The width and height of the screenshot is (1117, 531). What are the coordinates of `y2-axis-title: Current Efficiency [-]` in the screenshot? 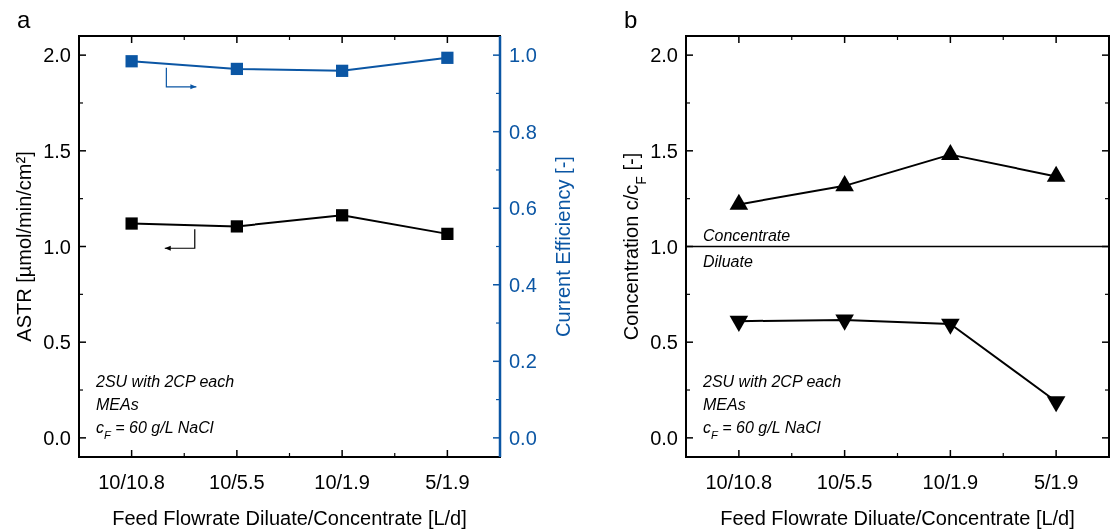 It's located at (563, 246).